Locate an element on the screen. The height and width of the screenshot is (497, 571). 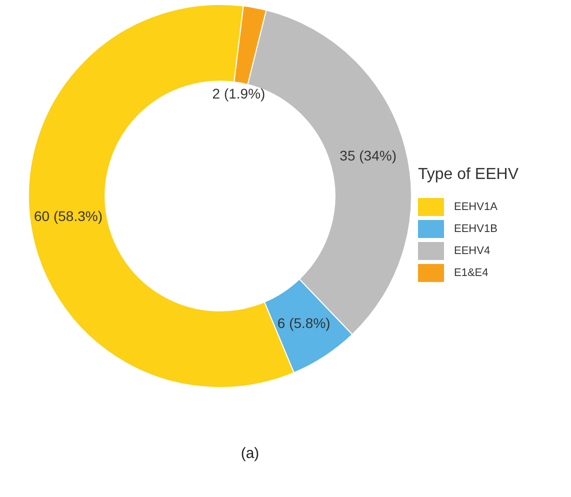
text: (a) is located at coordinates (250, 453).